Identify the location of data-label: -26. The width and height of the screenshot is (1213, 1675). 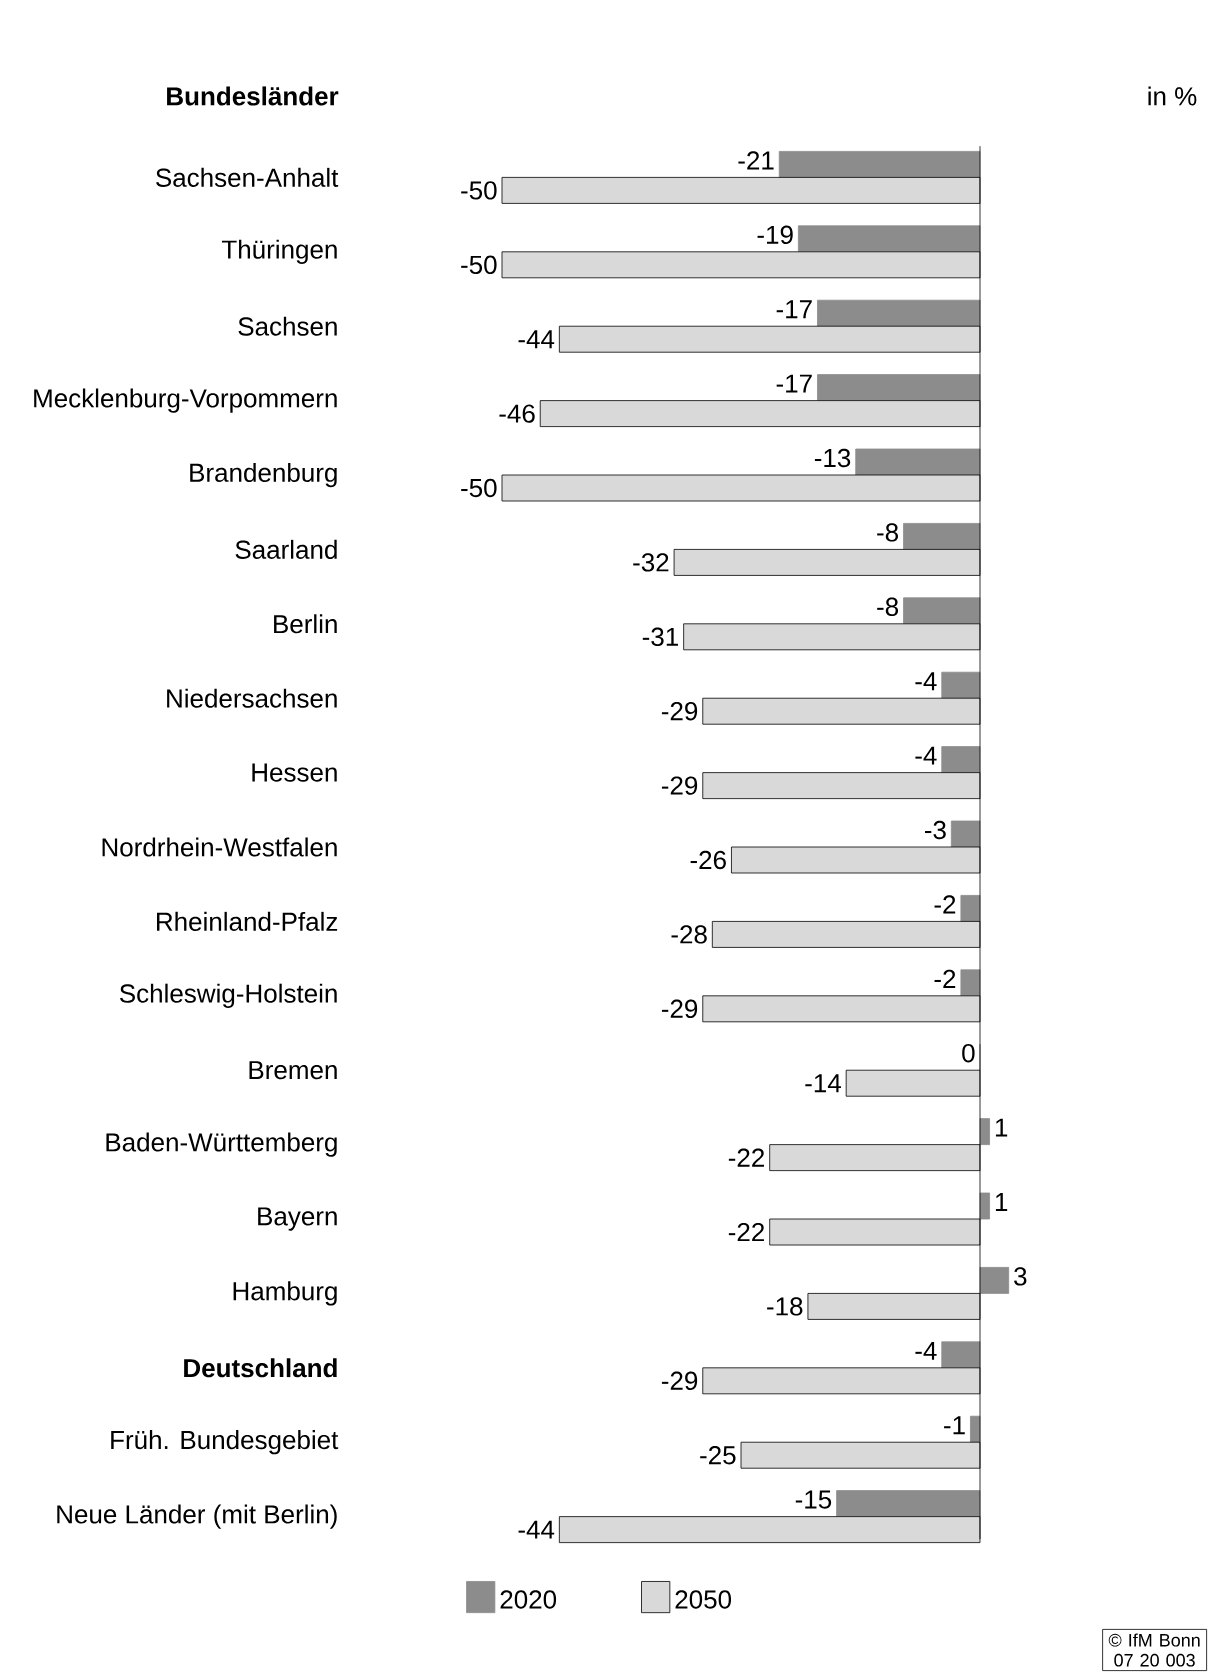
(708, 860).